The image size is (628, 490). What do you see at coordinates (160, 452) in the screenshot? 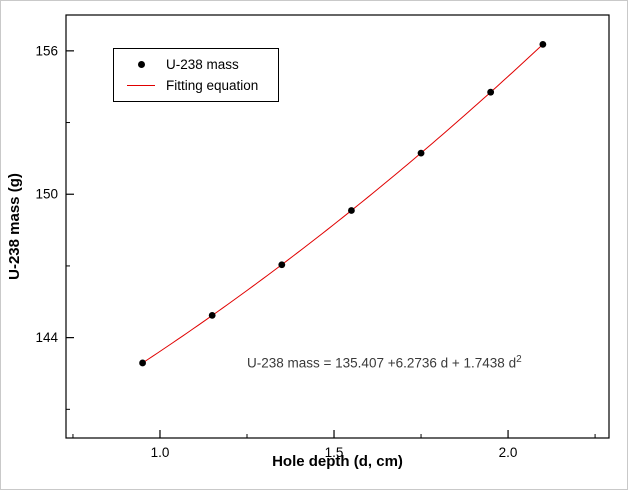
I see `x-tick-label: 1.0` at bounding box center [160, 452].